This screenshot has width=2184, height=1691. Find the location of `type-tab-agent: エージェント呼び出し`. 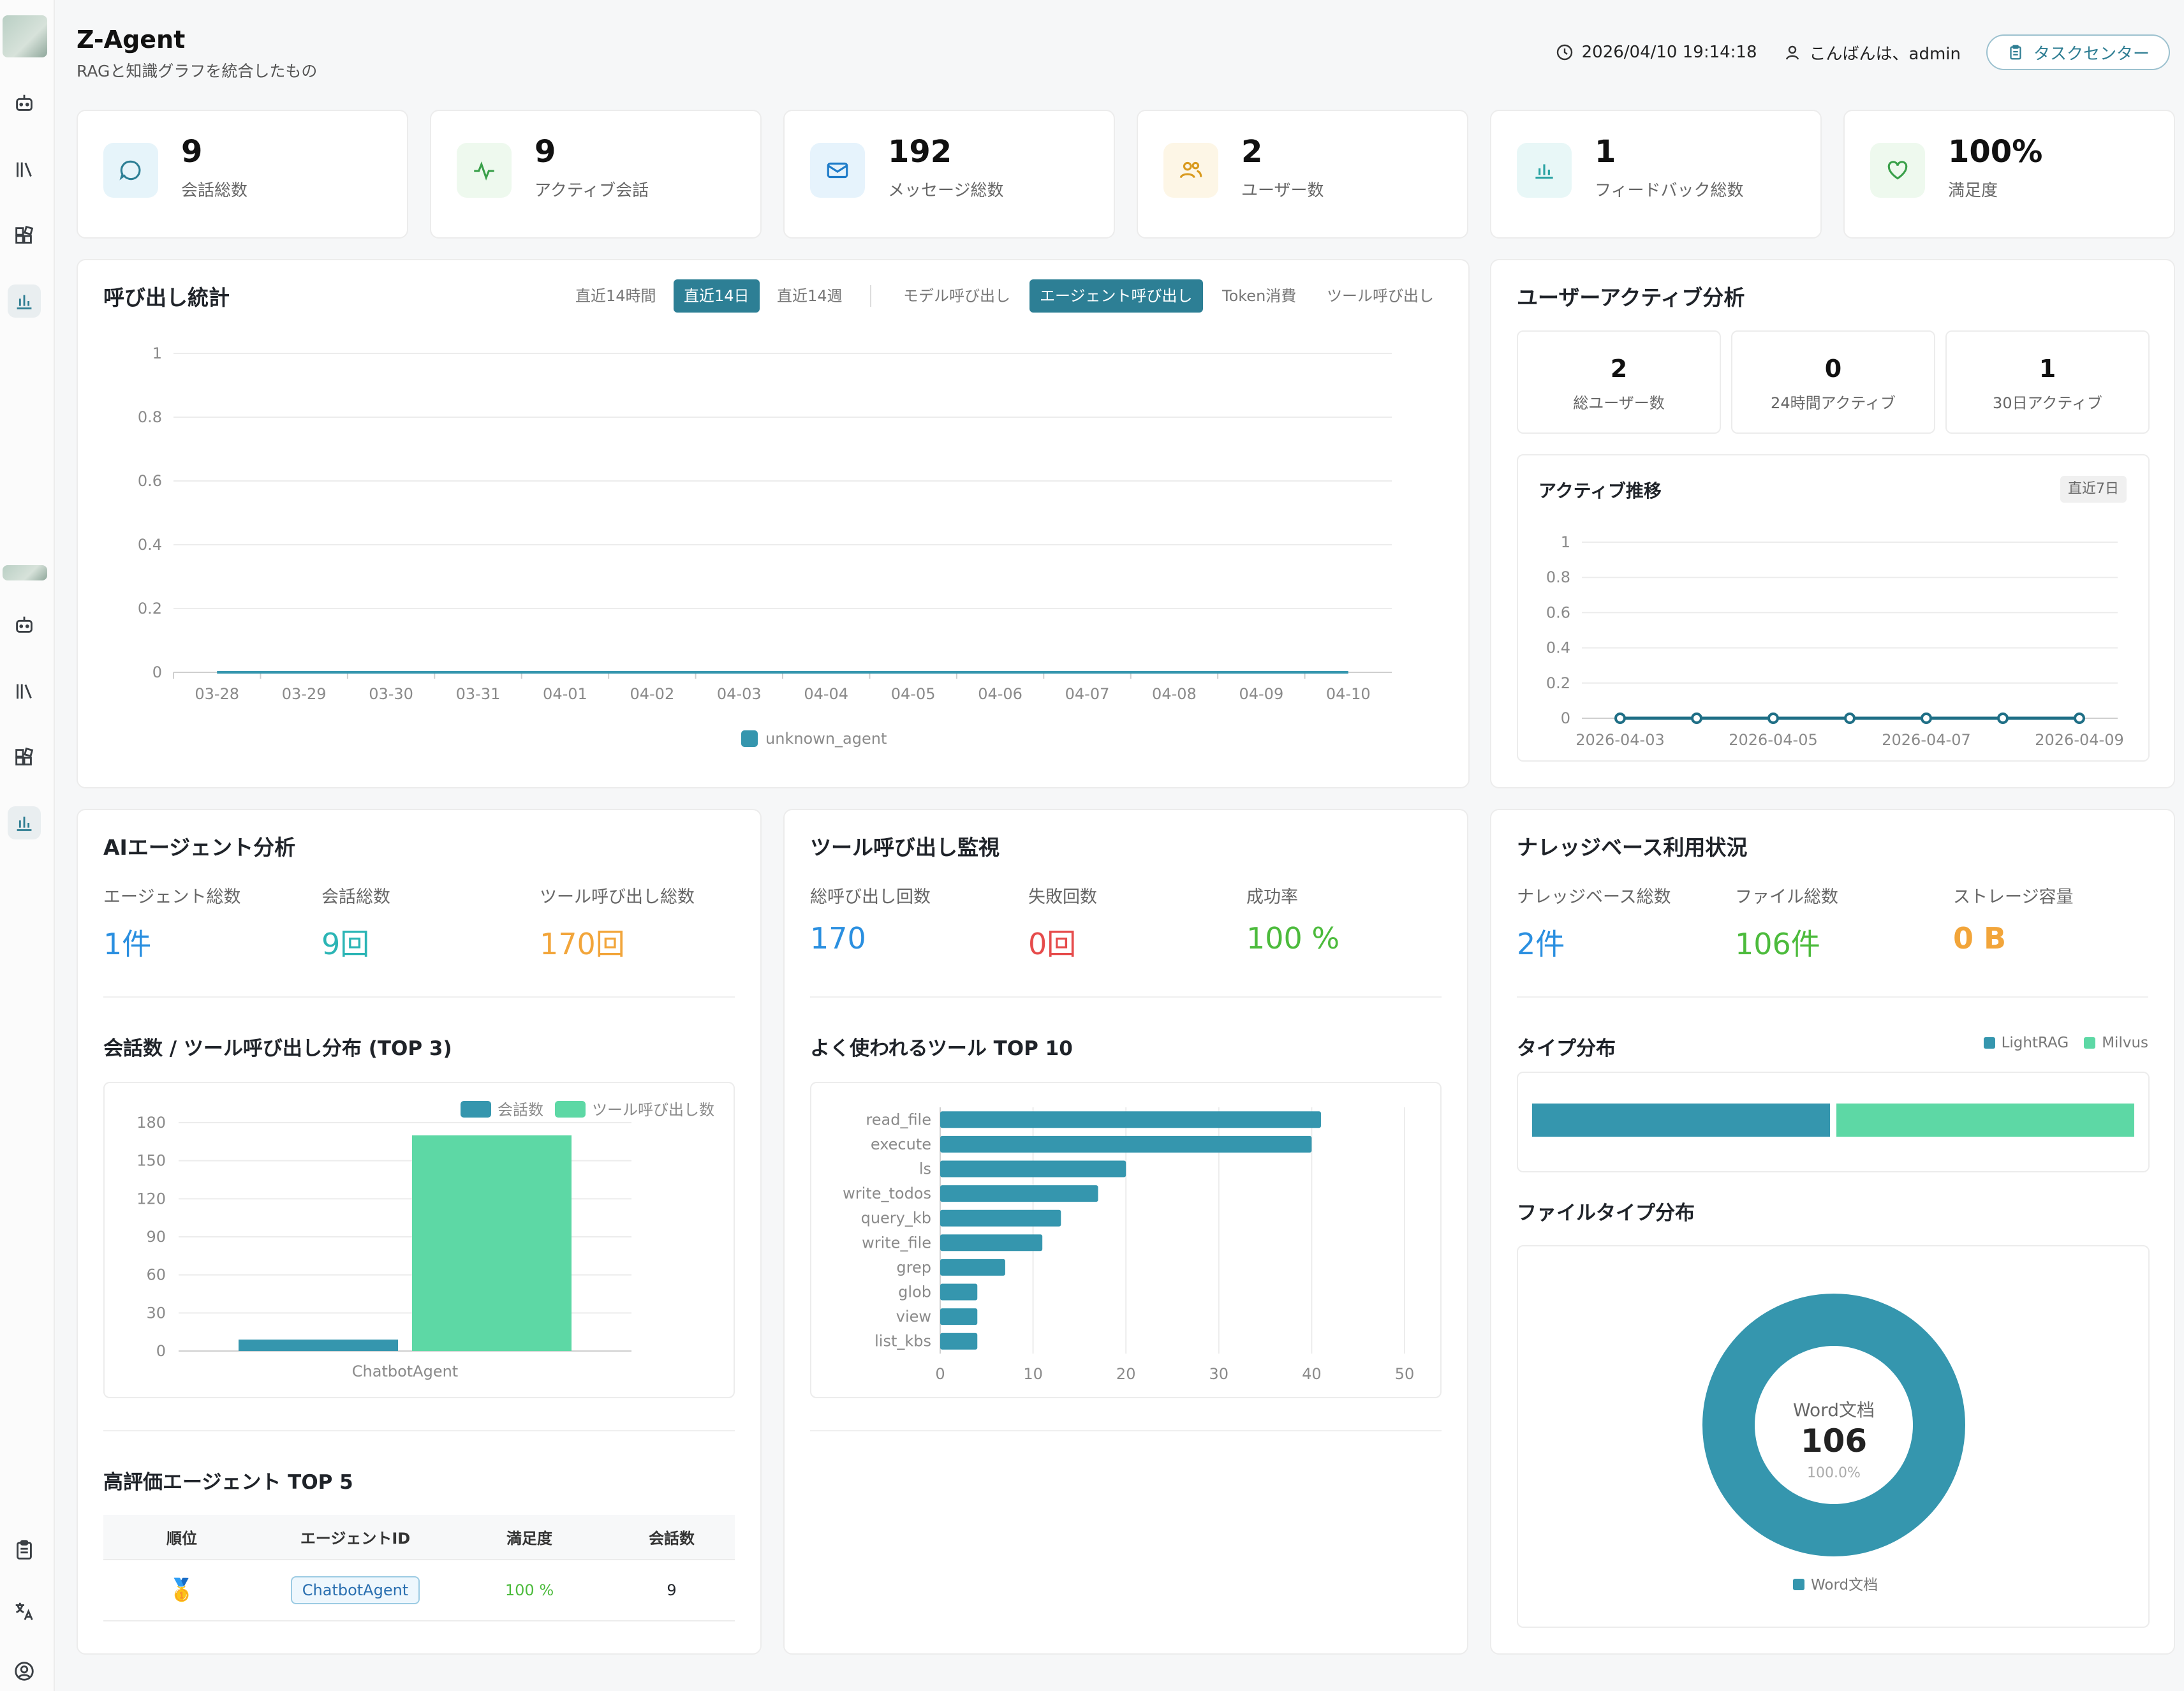

type-tab-agent: エージェント呼び出し is located at coordinates (1116, 296).